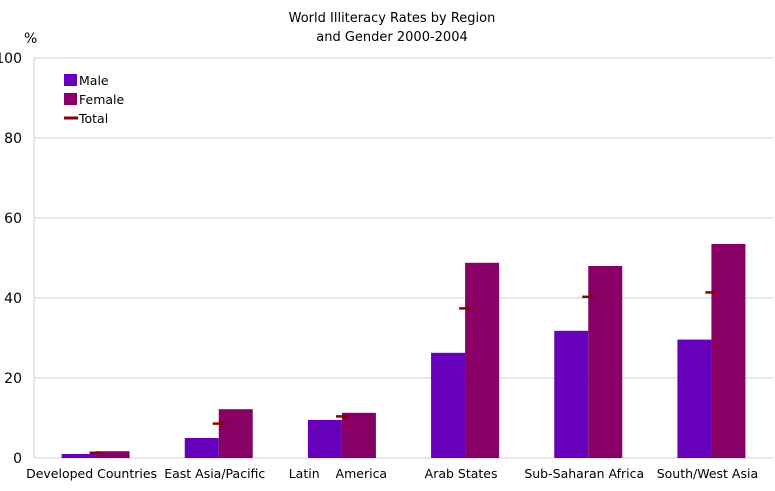 The height and width of the screenshot is (491, 775). Describe the element at coordinates (214, 473) in the screenshot. I see `category-label: East Asia/Pacific` at that location.